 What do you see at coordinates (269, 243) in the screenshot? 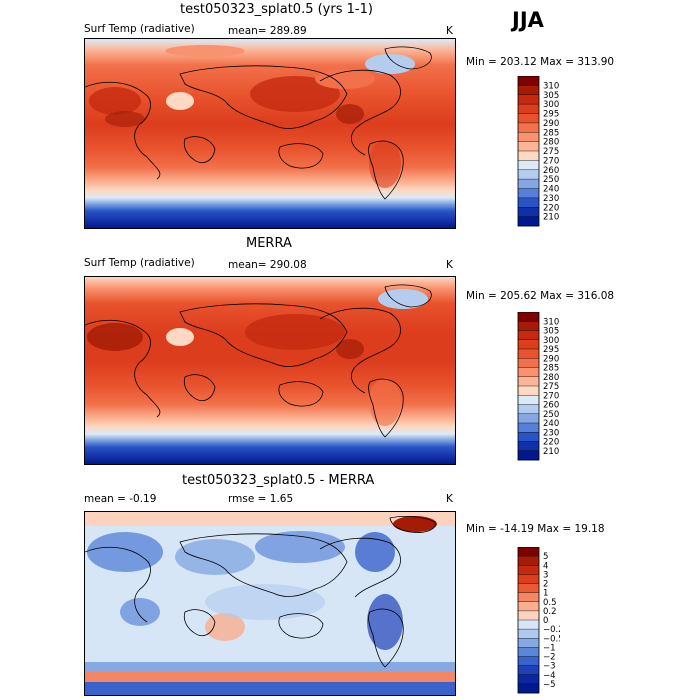
I see `panel-title: MERRA` at bounding box center [269, 243].